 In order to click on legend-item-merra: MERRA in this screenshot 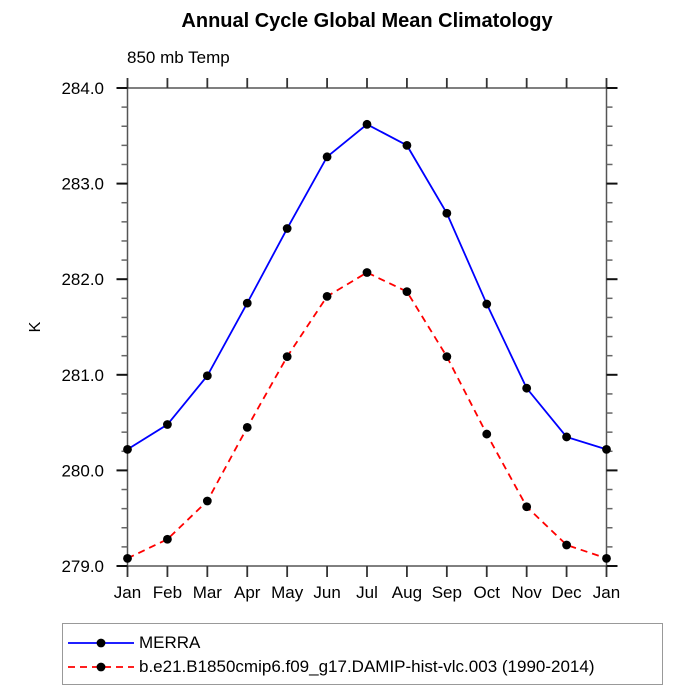, I will do `click(362, 643)`.